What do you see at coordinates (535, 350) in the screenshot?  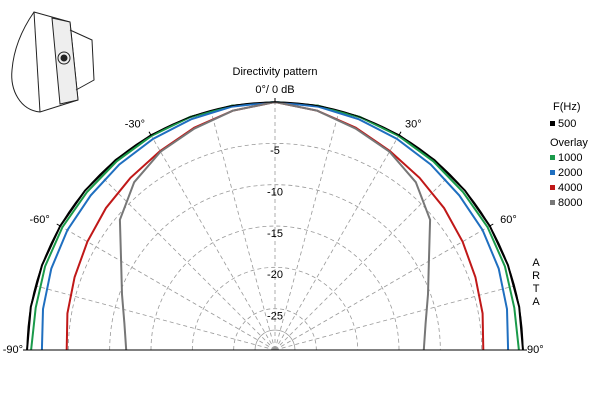 I see `angle-tick-label: 90°` at bounding box center [535, 350].